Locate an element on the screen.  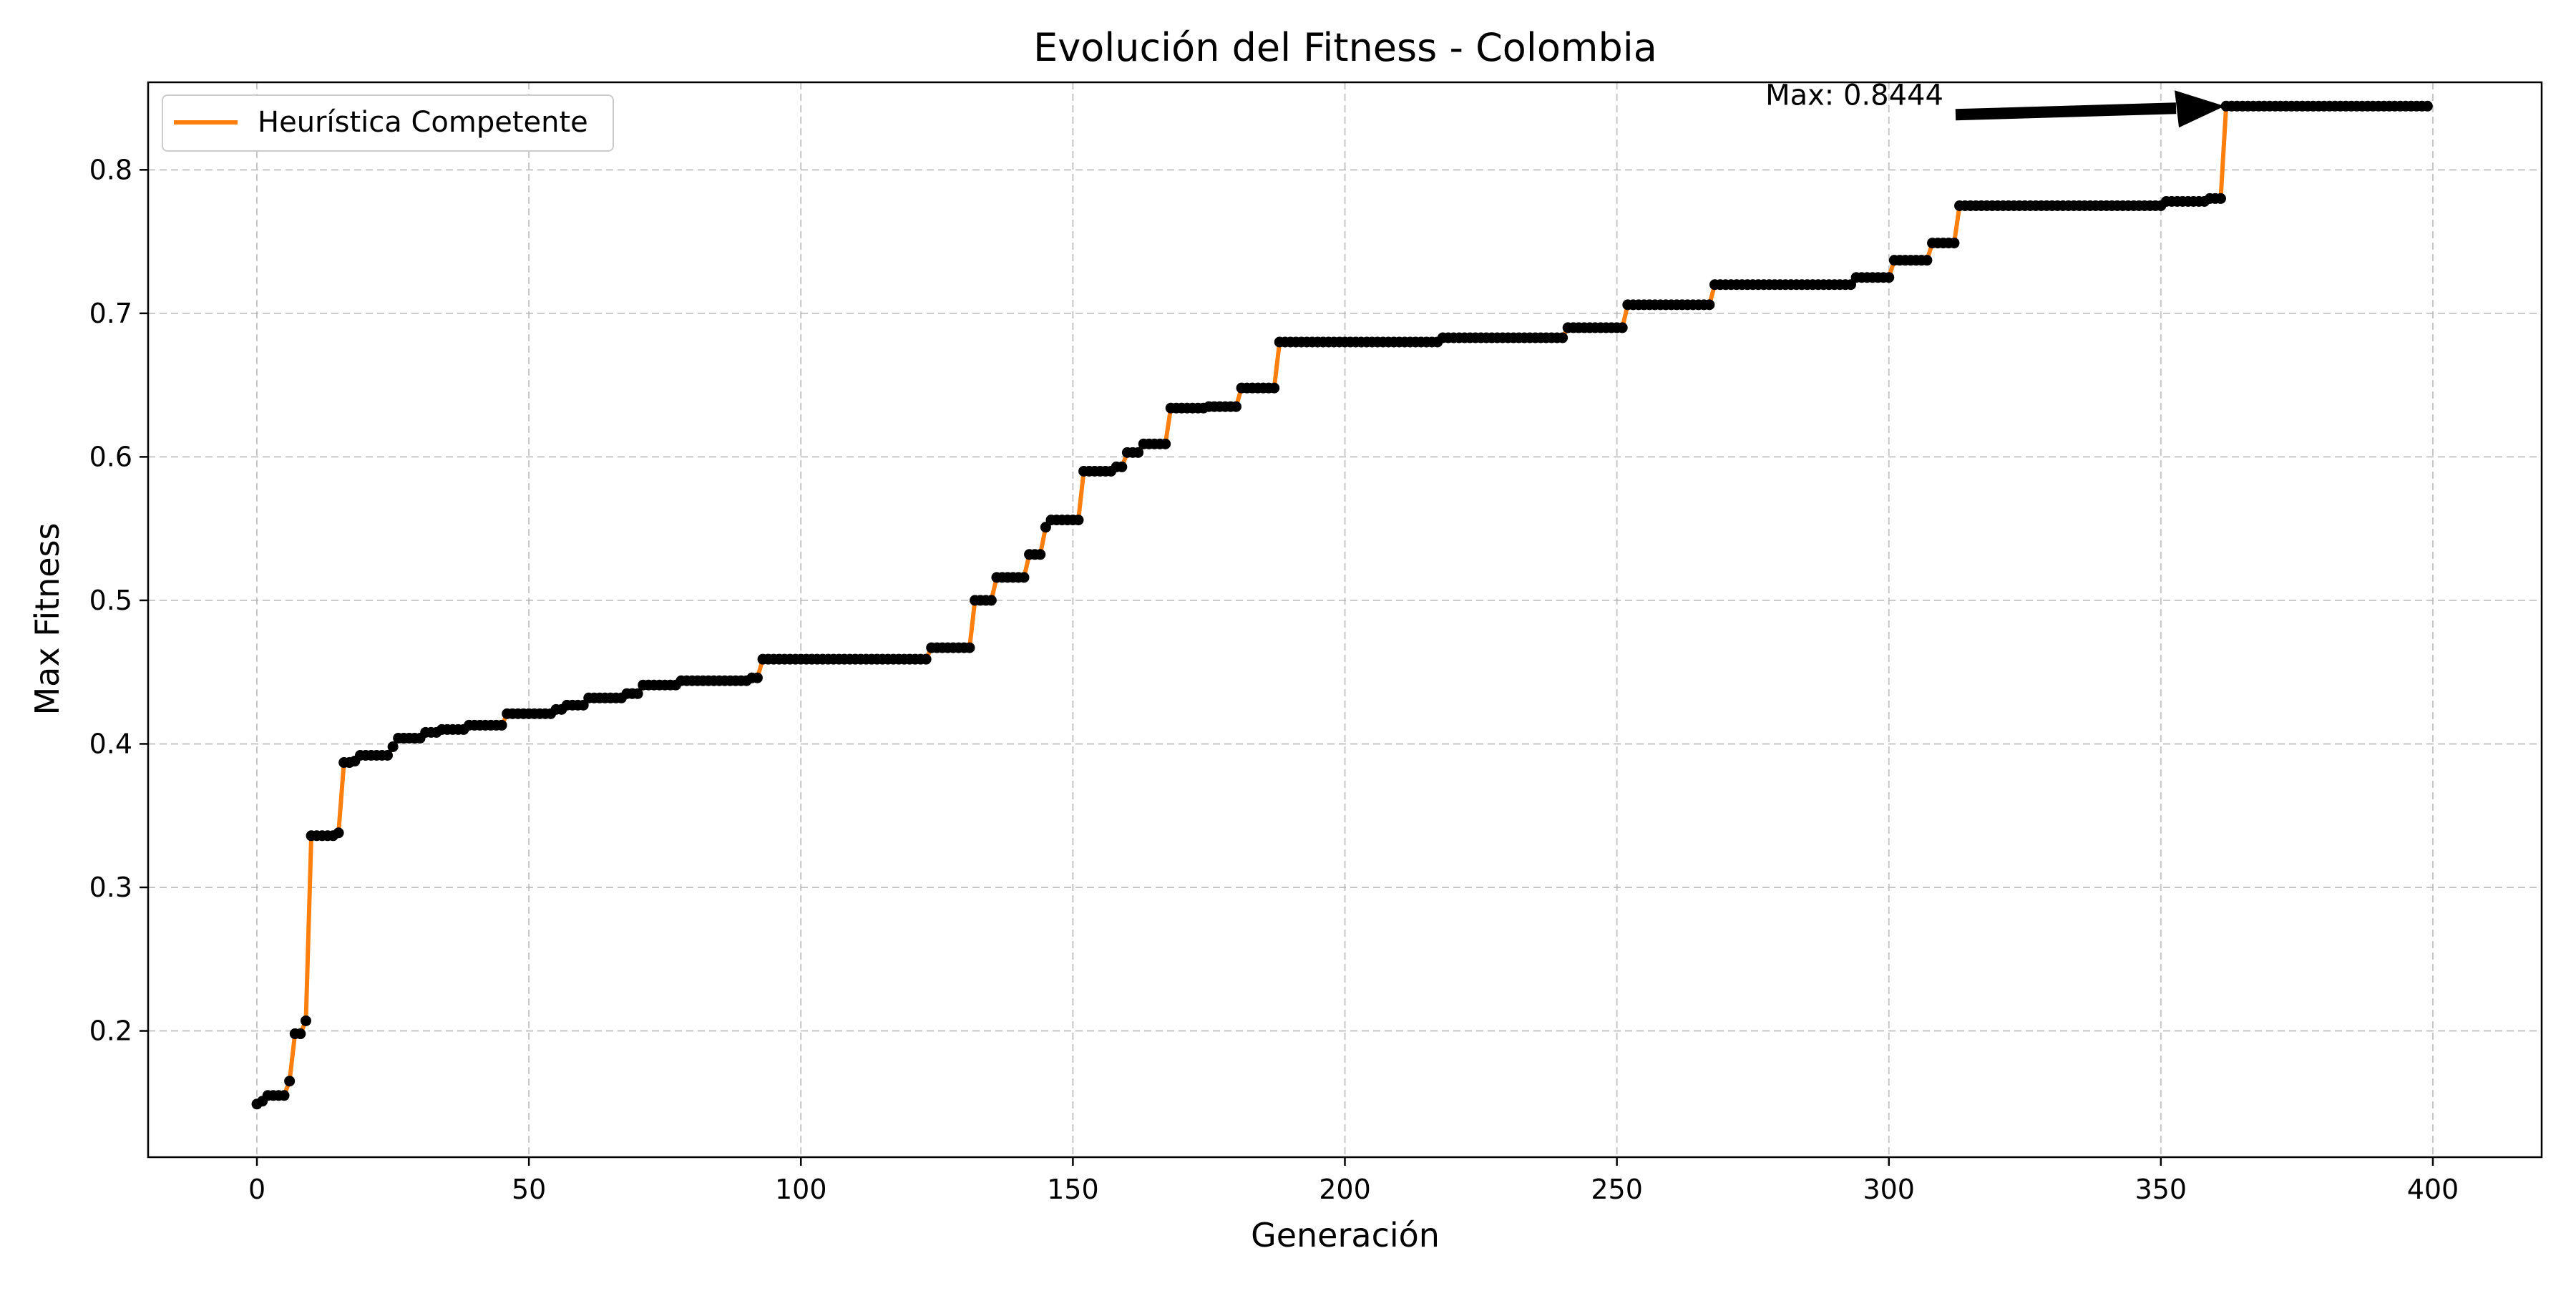
max-annotation: Max: 0.8444 is located at coordinates (1995, 103).